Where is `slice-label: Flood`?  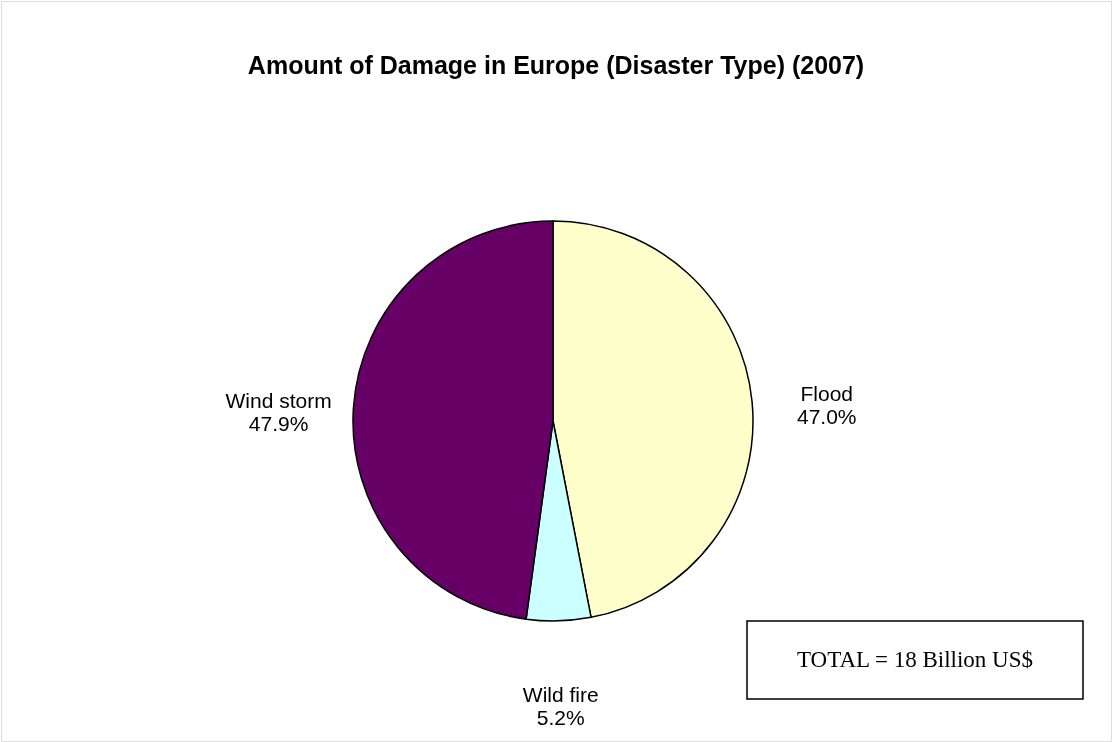 slice-label: Flood is located at coordinates (827, 393).